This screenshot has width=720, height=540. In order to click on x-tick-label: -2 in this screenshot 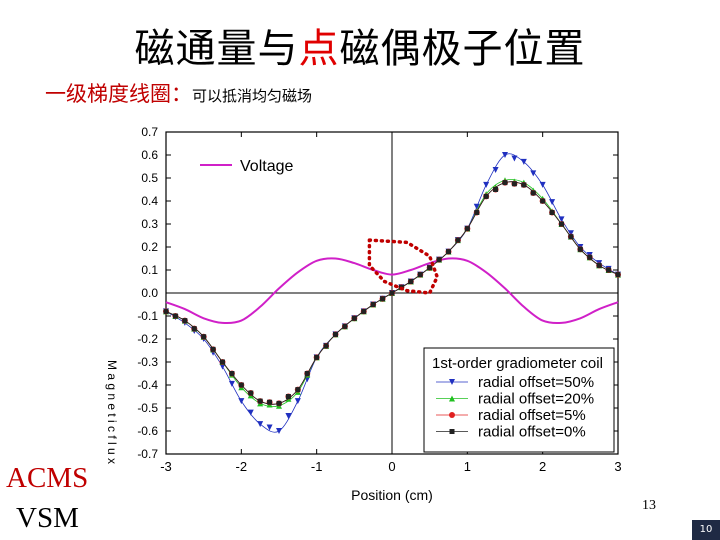, I will do `click(242, 466)`.